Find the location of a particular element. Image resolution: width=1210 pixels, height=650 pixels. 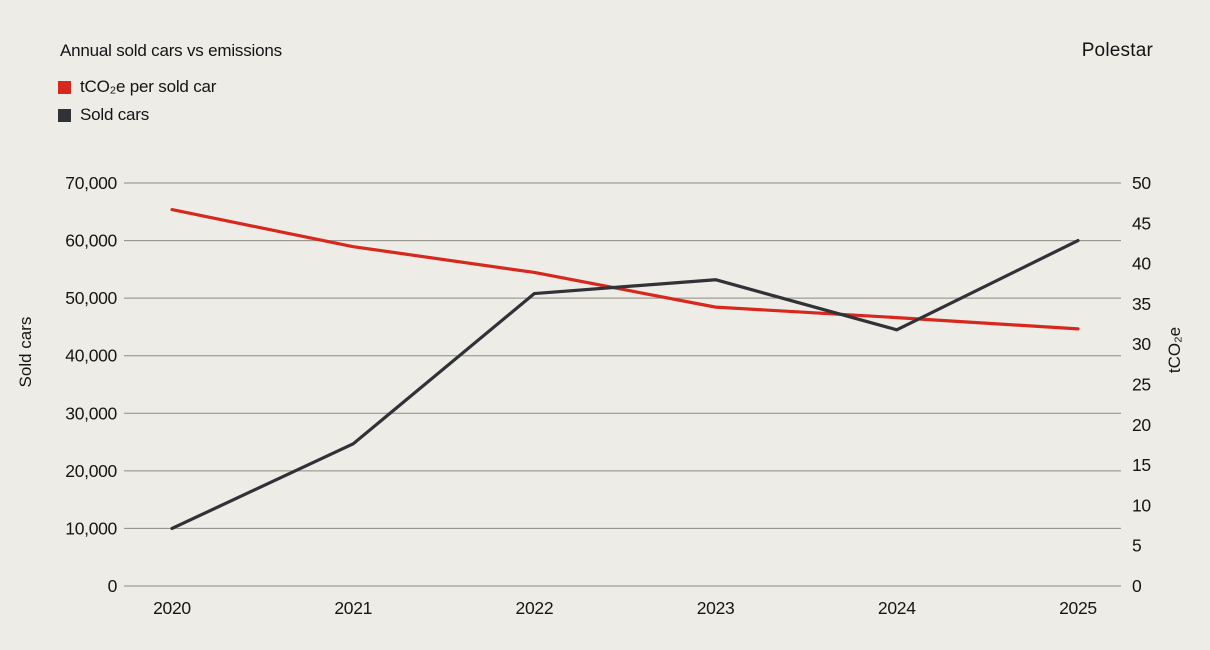

left-axis-tick-label: 0 is located at coordinates (113, 586).